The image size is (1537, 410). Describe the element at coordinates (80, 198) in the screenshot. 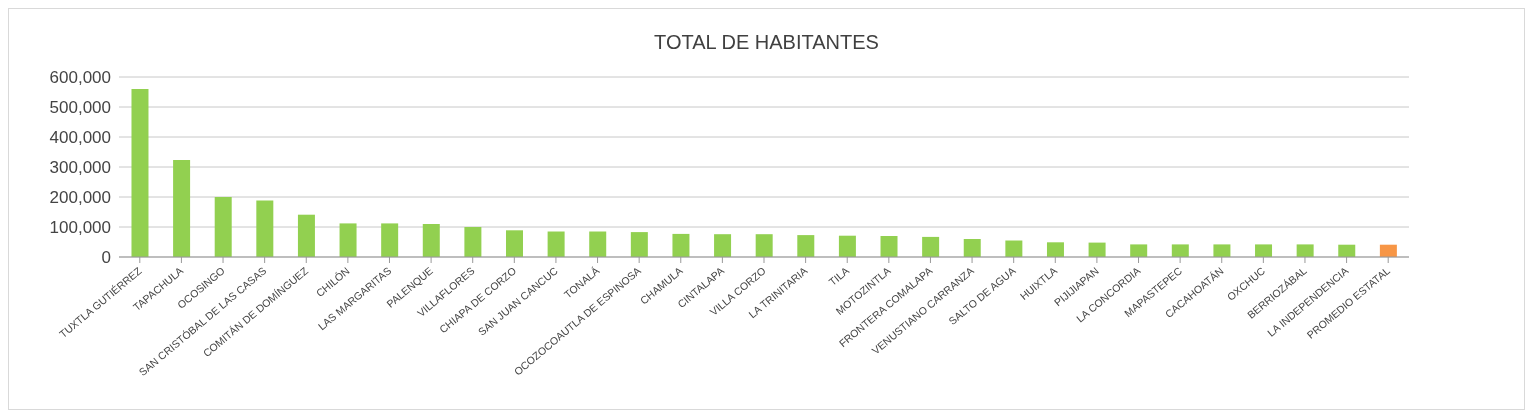

I see `y-tick-label: 200,000` at that location.